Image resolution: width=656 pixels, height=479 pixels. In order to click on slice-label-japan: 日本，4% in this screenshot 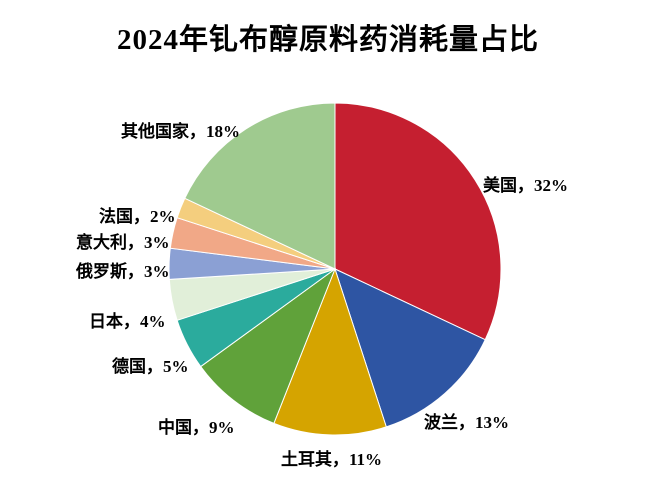, I will do `click(127, 321)`.